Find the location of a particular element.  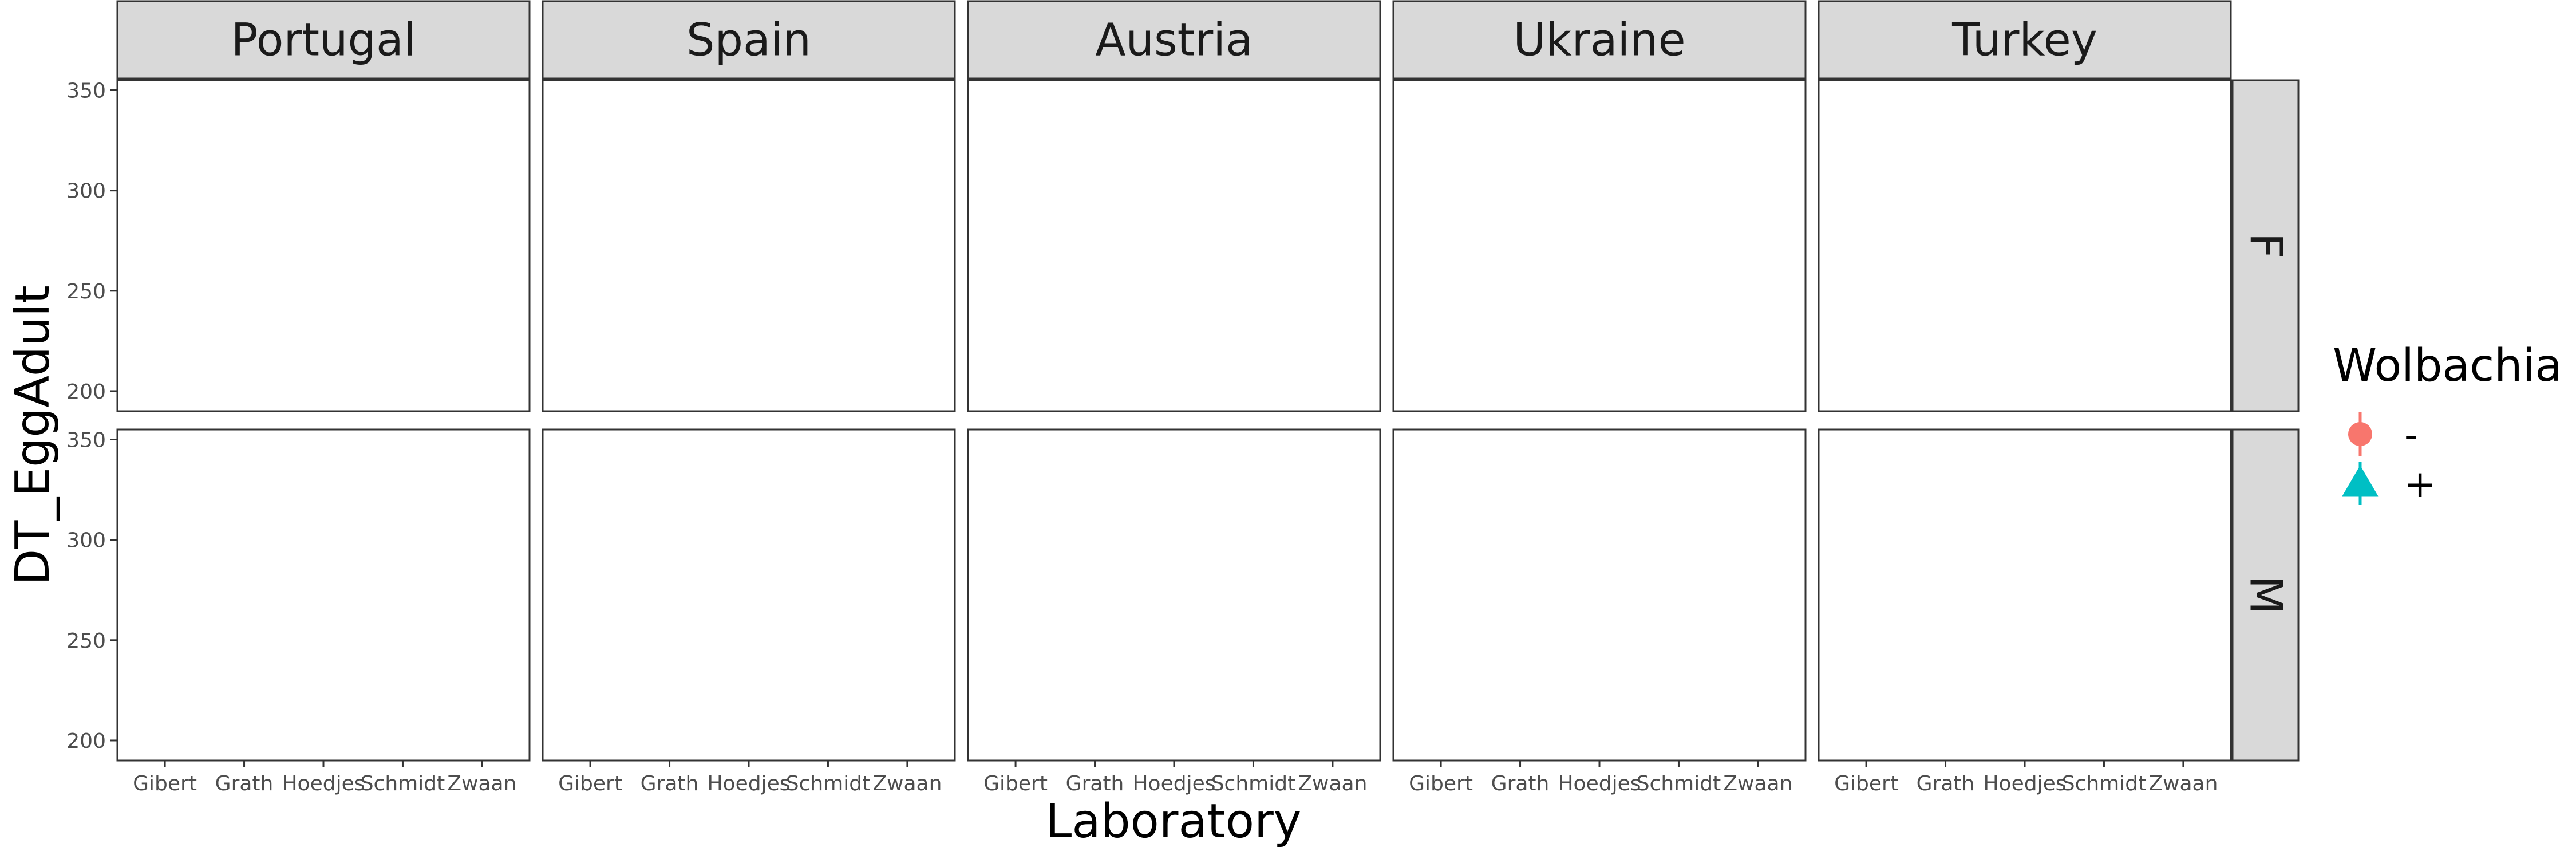

strip-column-spain: Spain is located at coordinates (749, 40).